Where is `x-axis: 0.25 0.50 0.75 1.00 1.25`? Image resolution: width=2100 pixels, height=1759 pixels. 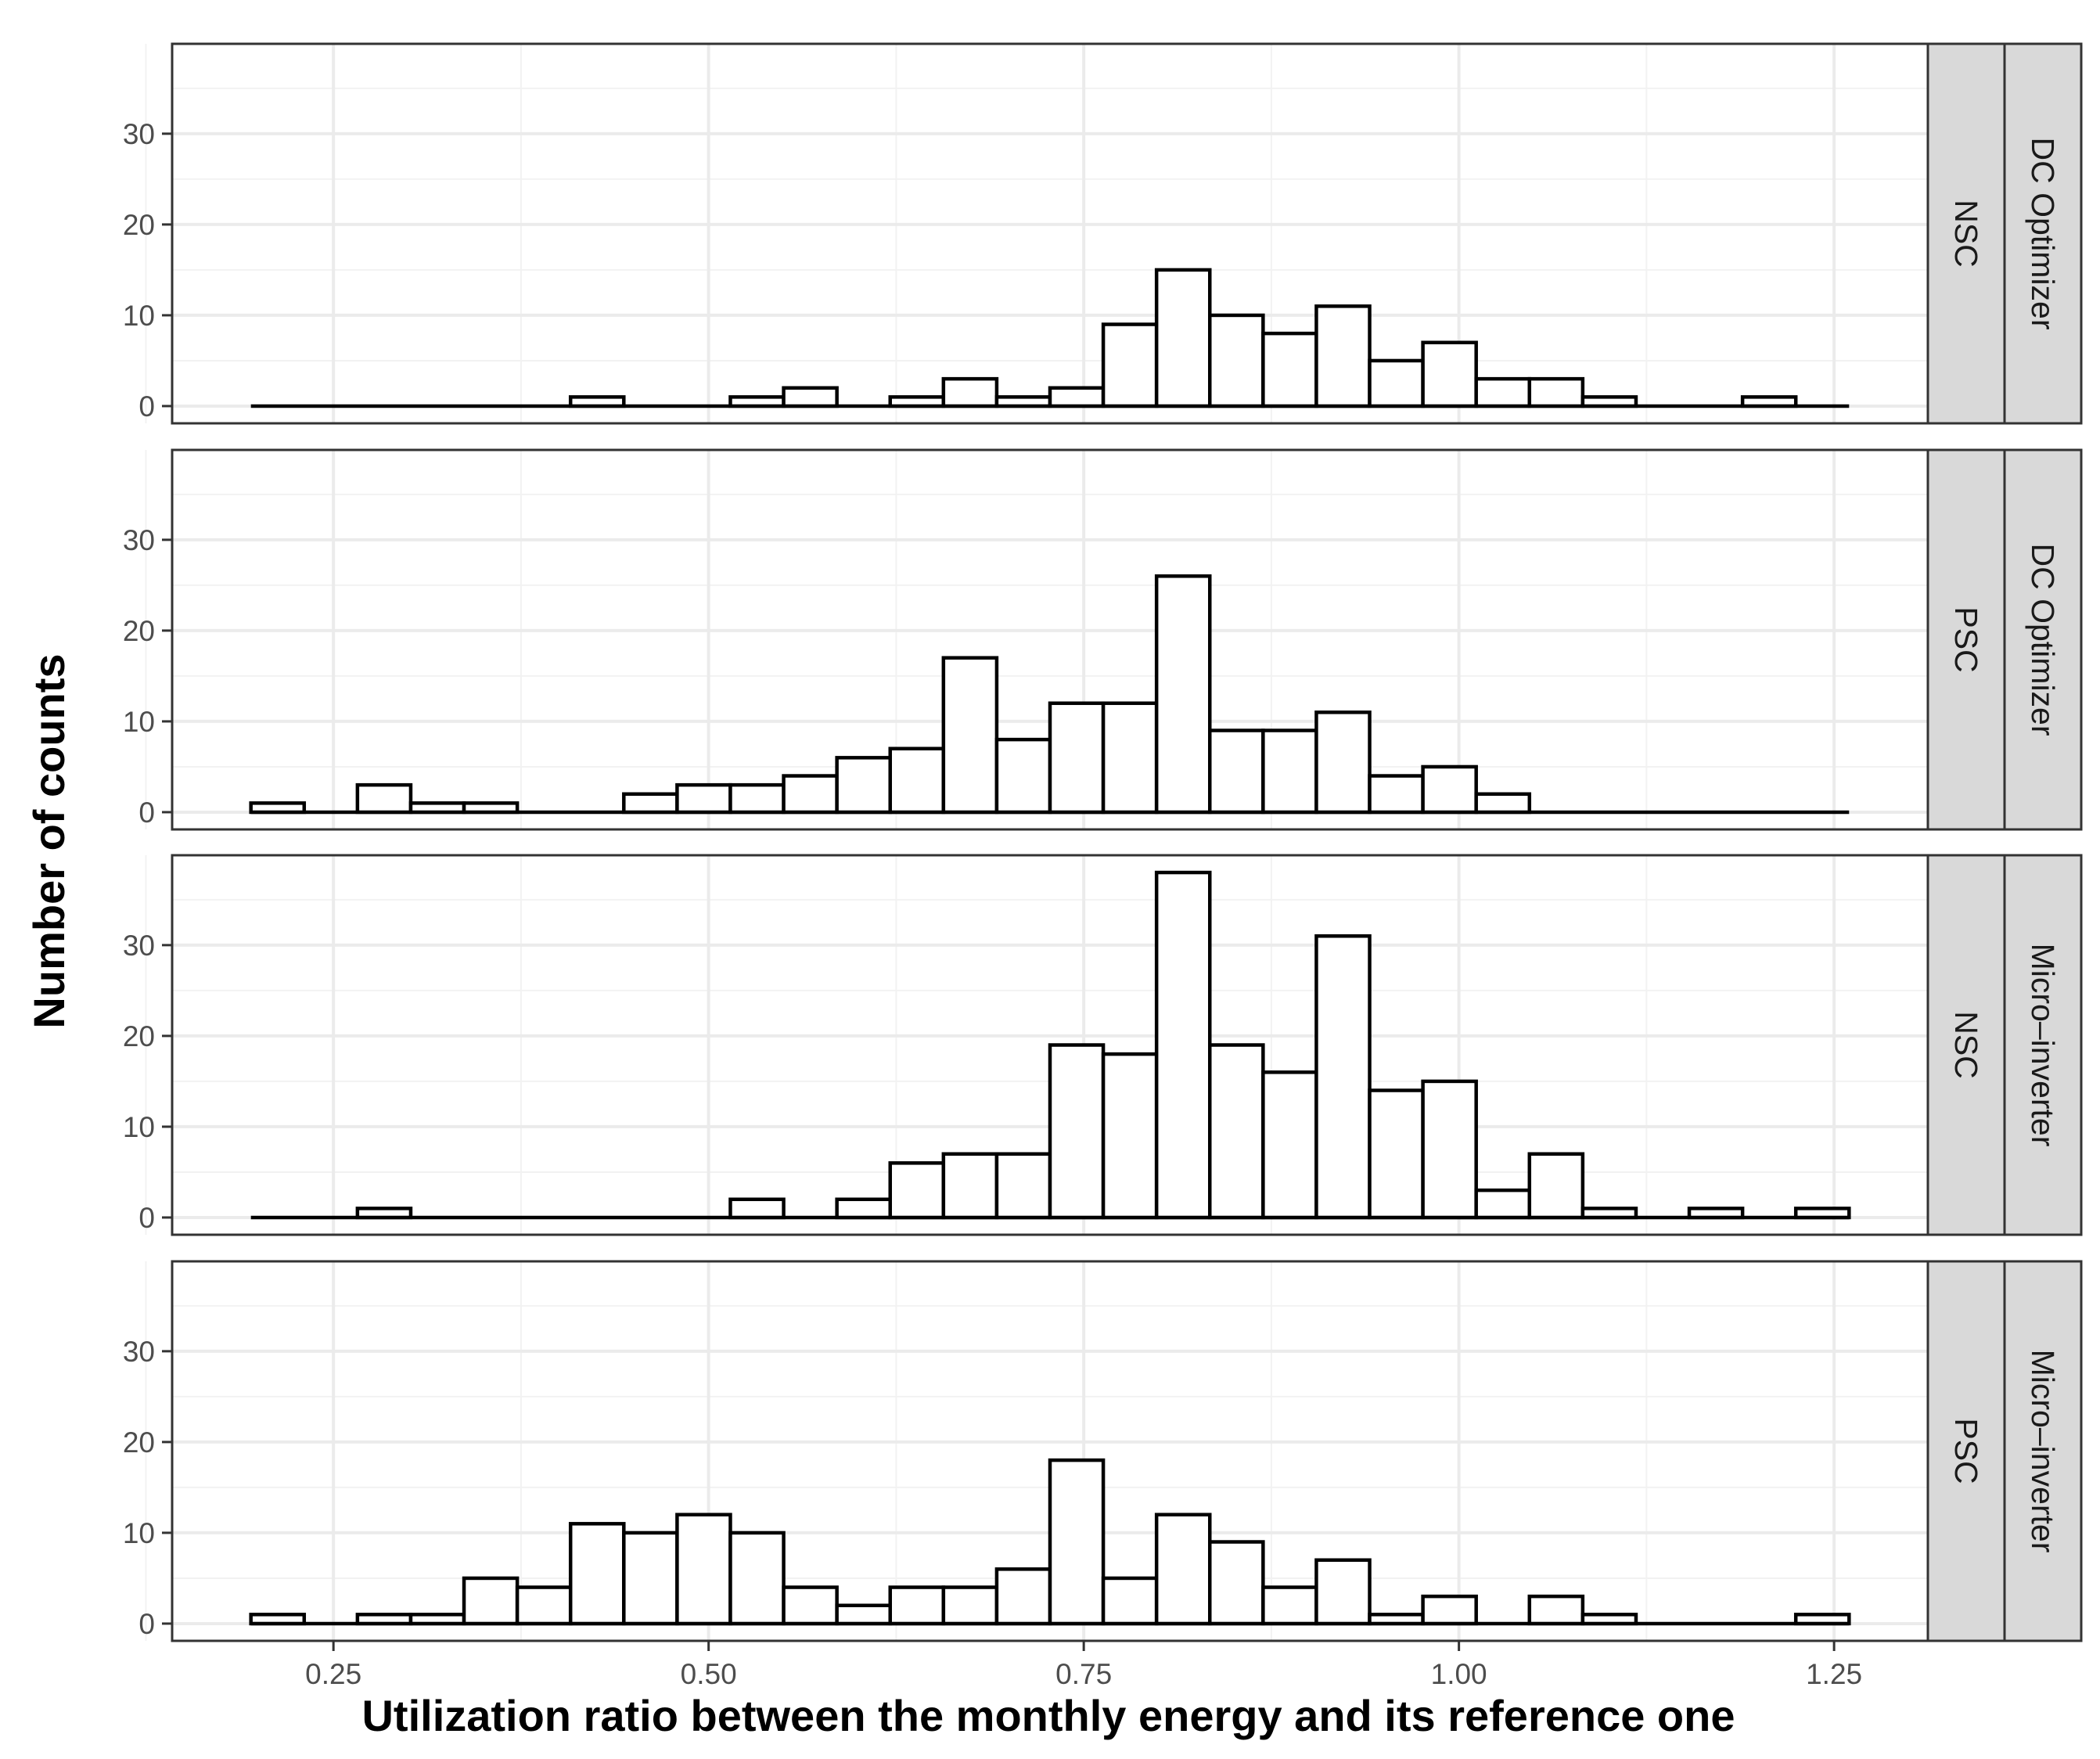
x-axis: 0.25 0.50 0.75 1.00 1.25 is located at coordinates (1083, 1665).